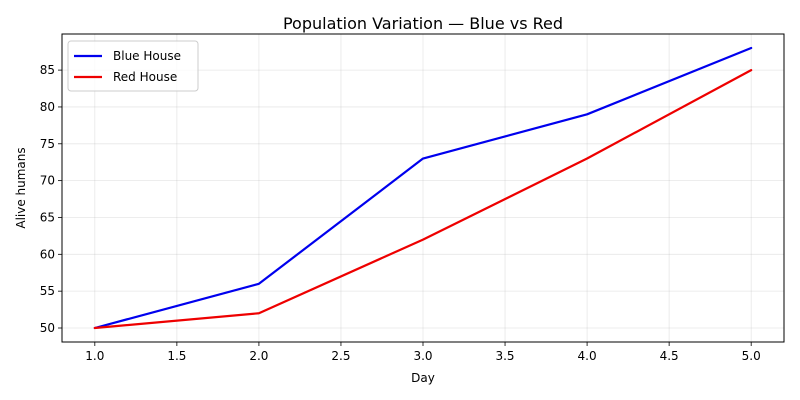 This screenshot has height=400, width=800. I want to click on x-tick-label-2: 2.0, so click(258, 356).